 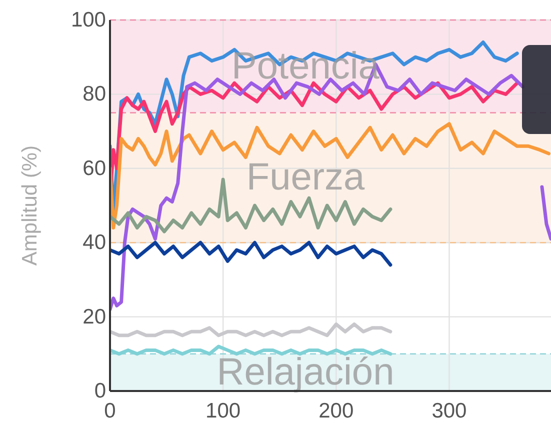 What do you see at coordinates (305, 372) in the screenshot?
I see `band-label: Relajación` at bounding box center [305, 372].